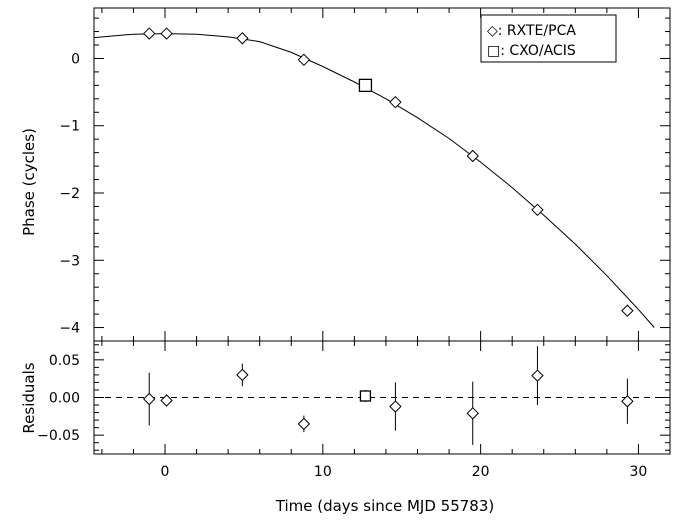 The height and width of the screenshot is (523, 678). Describe the element at coordinates (323, 472) in the screenshot. I see `x-tick-label: 10` at that location.